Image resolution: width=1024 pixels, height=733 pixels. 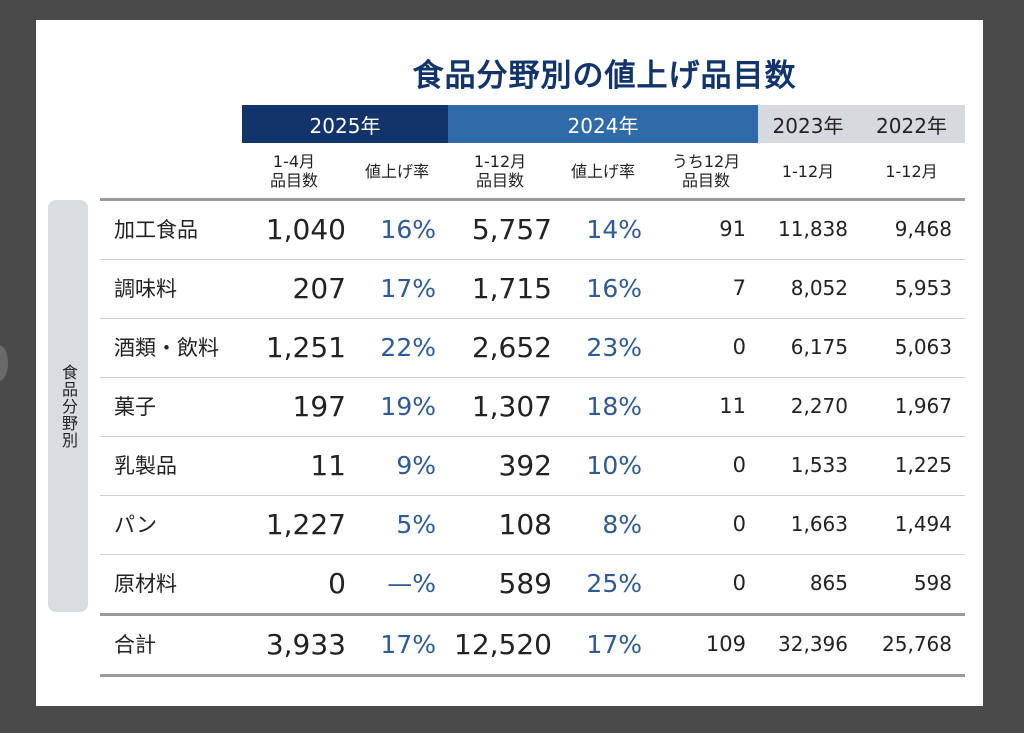 I want to click on value-2022: 25,768, so click(x=917, y=644).